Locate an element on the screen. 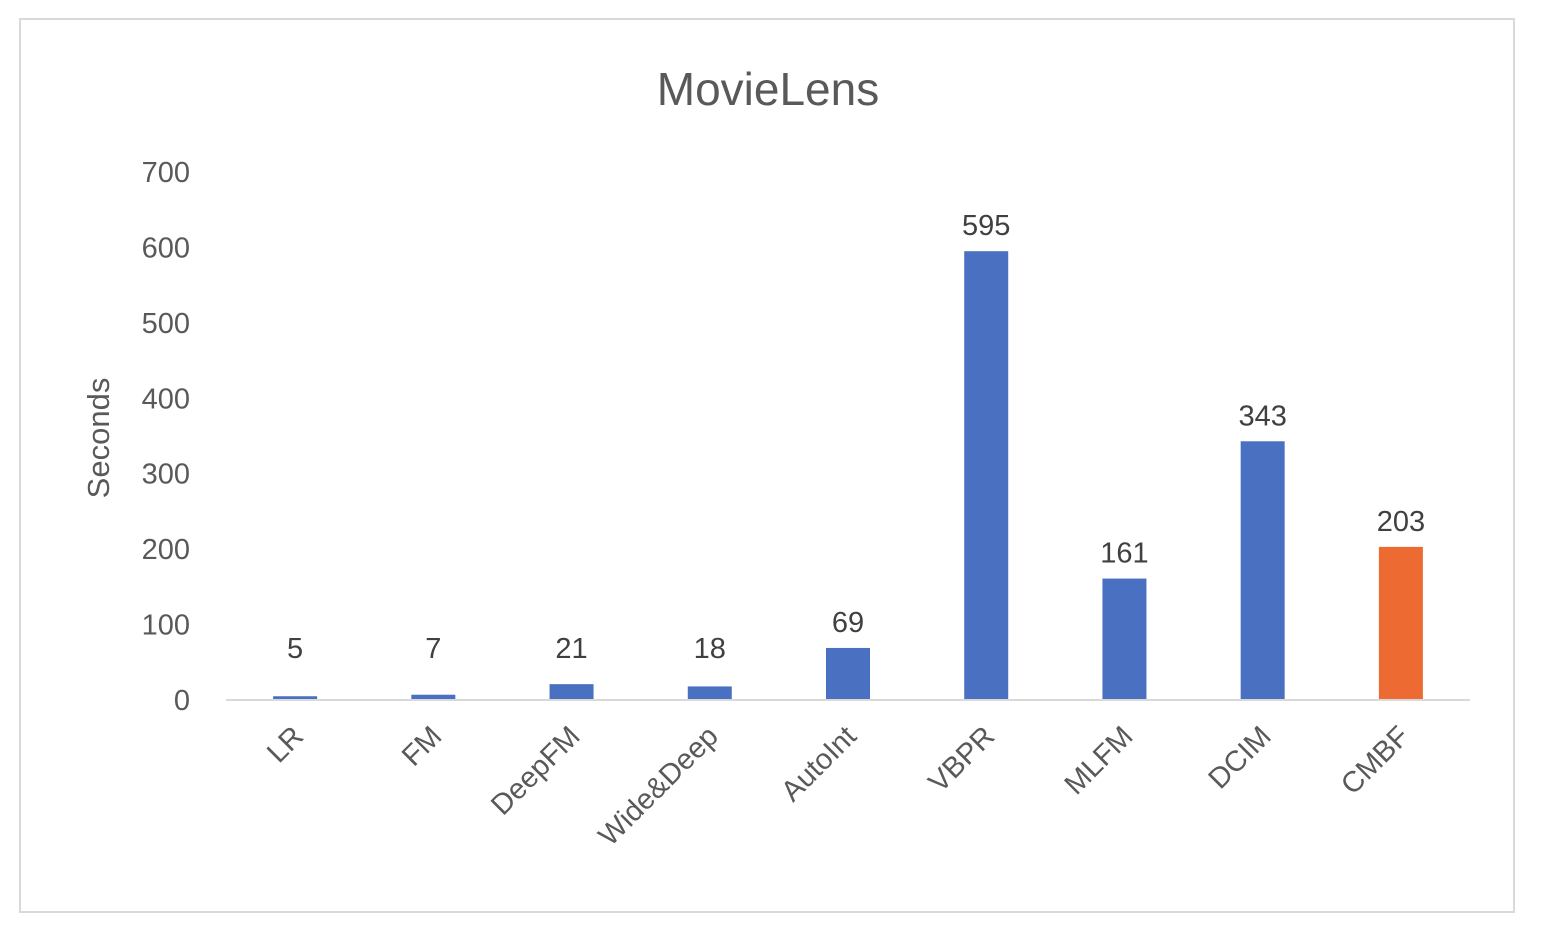 Image resolution: width=1542 pixels, height=936 pixels. data-label: 203 is located at coordinates (1401, 522).